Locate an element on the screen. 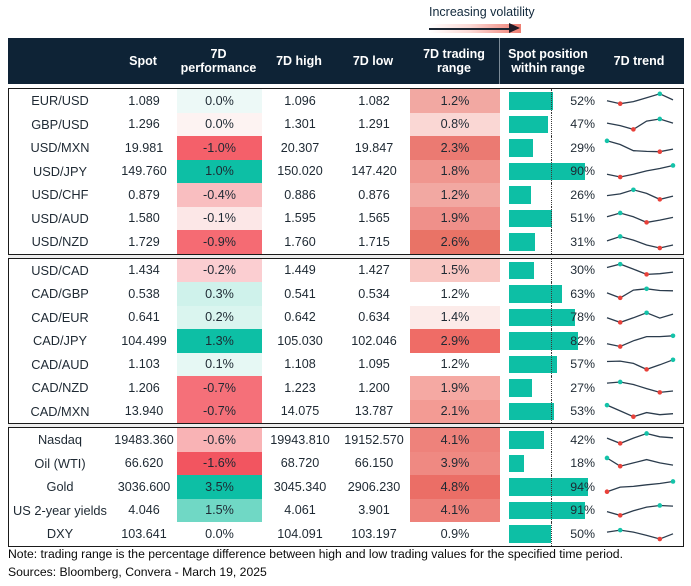 This screenshot has height=586, width=691. position-track: 30% is located at coordinates (553, 270).